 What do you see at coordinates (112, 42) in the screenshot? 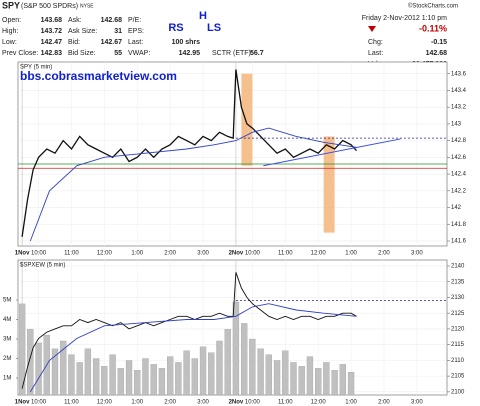
I see `field-value: 142.67` at bounding box center [112, 42].